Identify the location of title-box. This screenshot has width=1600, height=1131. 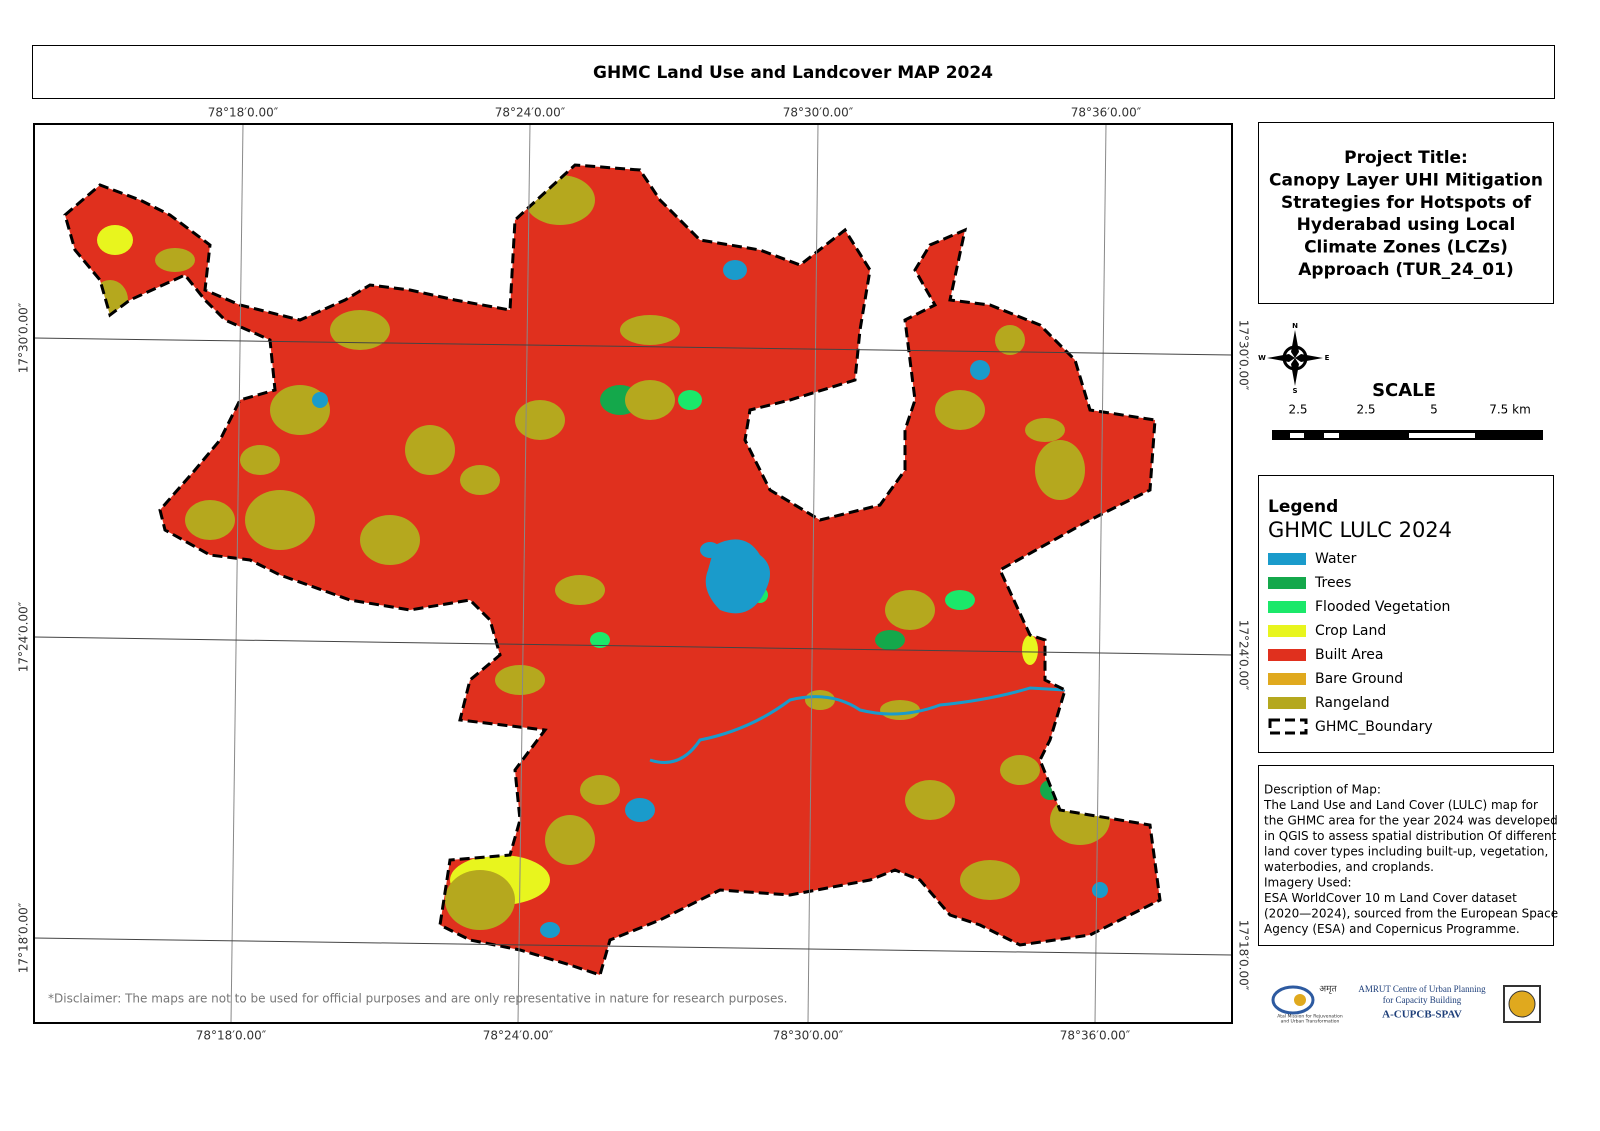
(793, 72).